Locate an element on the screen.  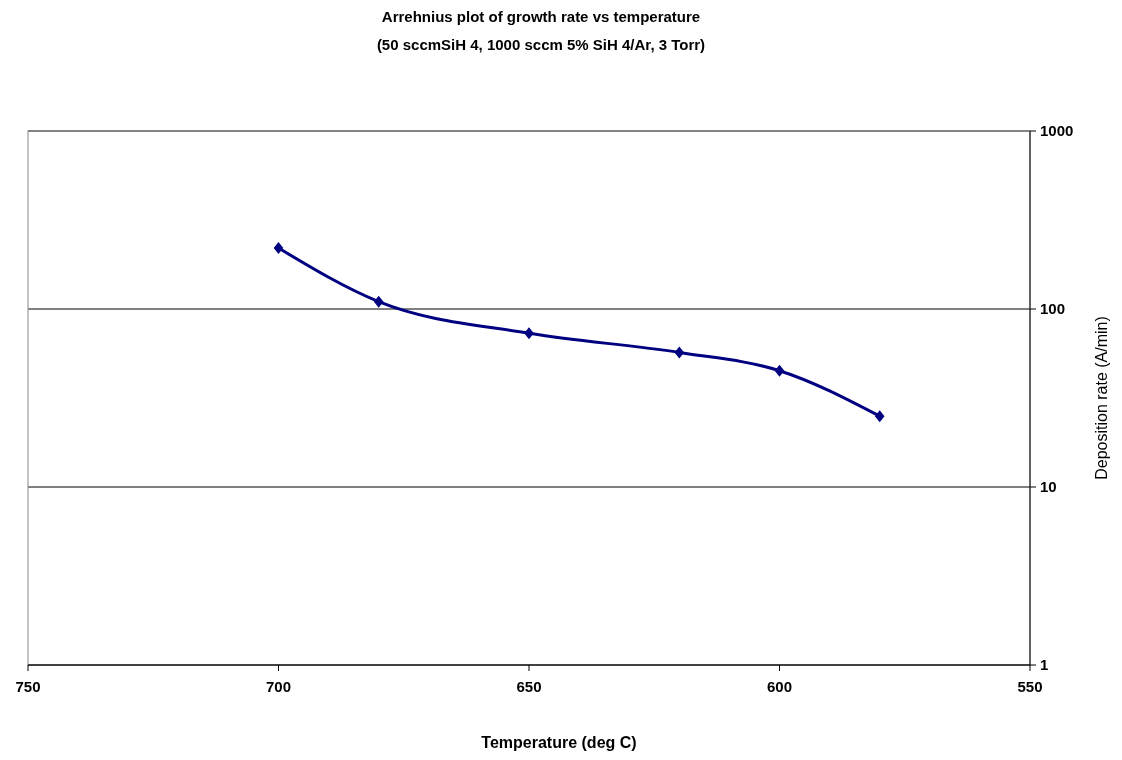
x-tick-label: 650 is located at coordinates (529, 686).